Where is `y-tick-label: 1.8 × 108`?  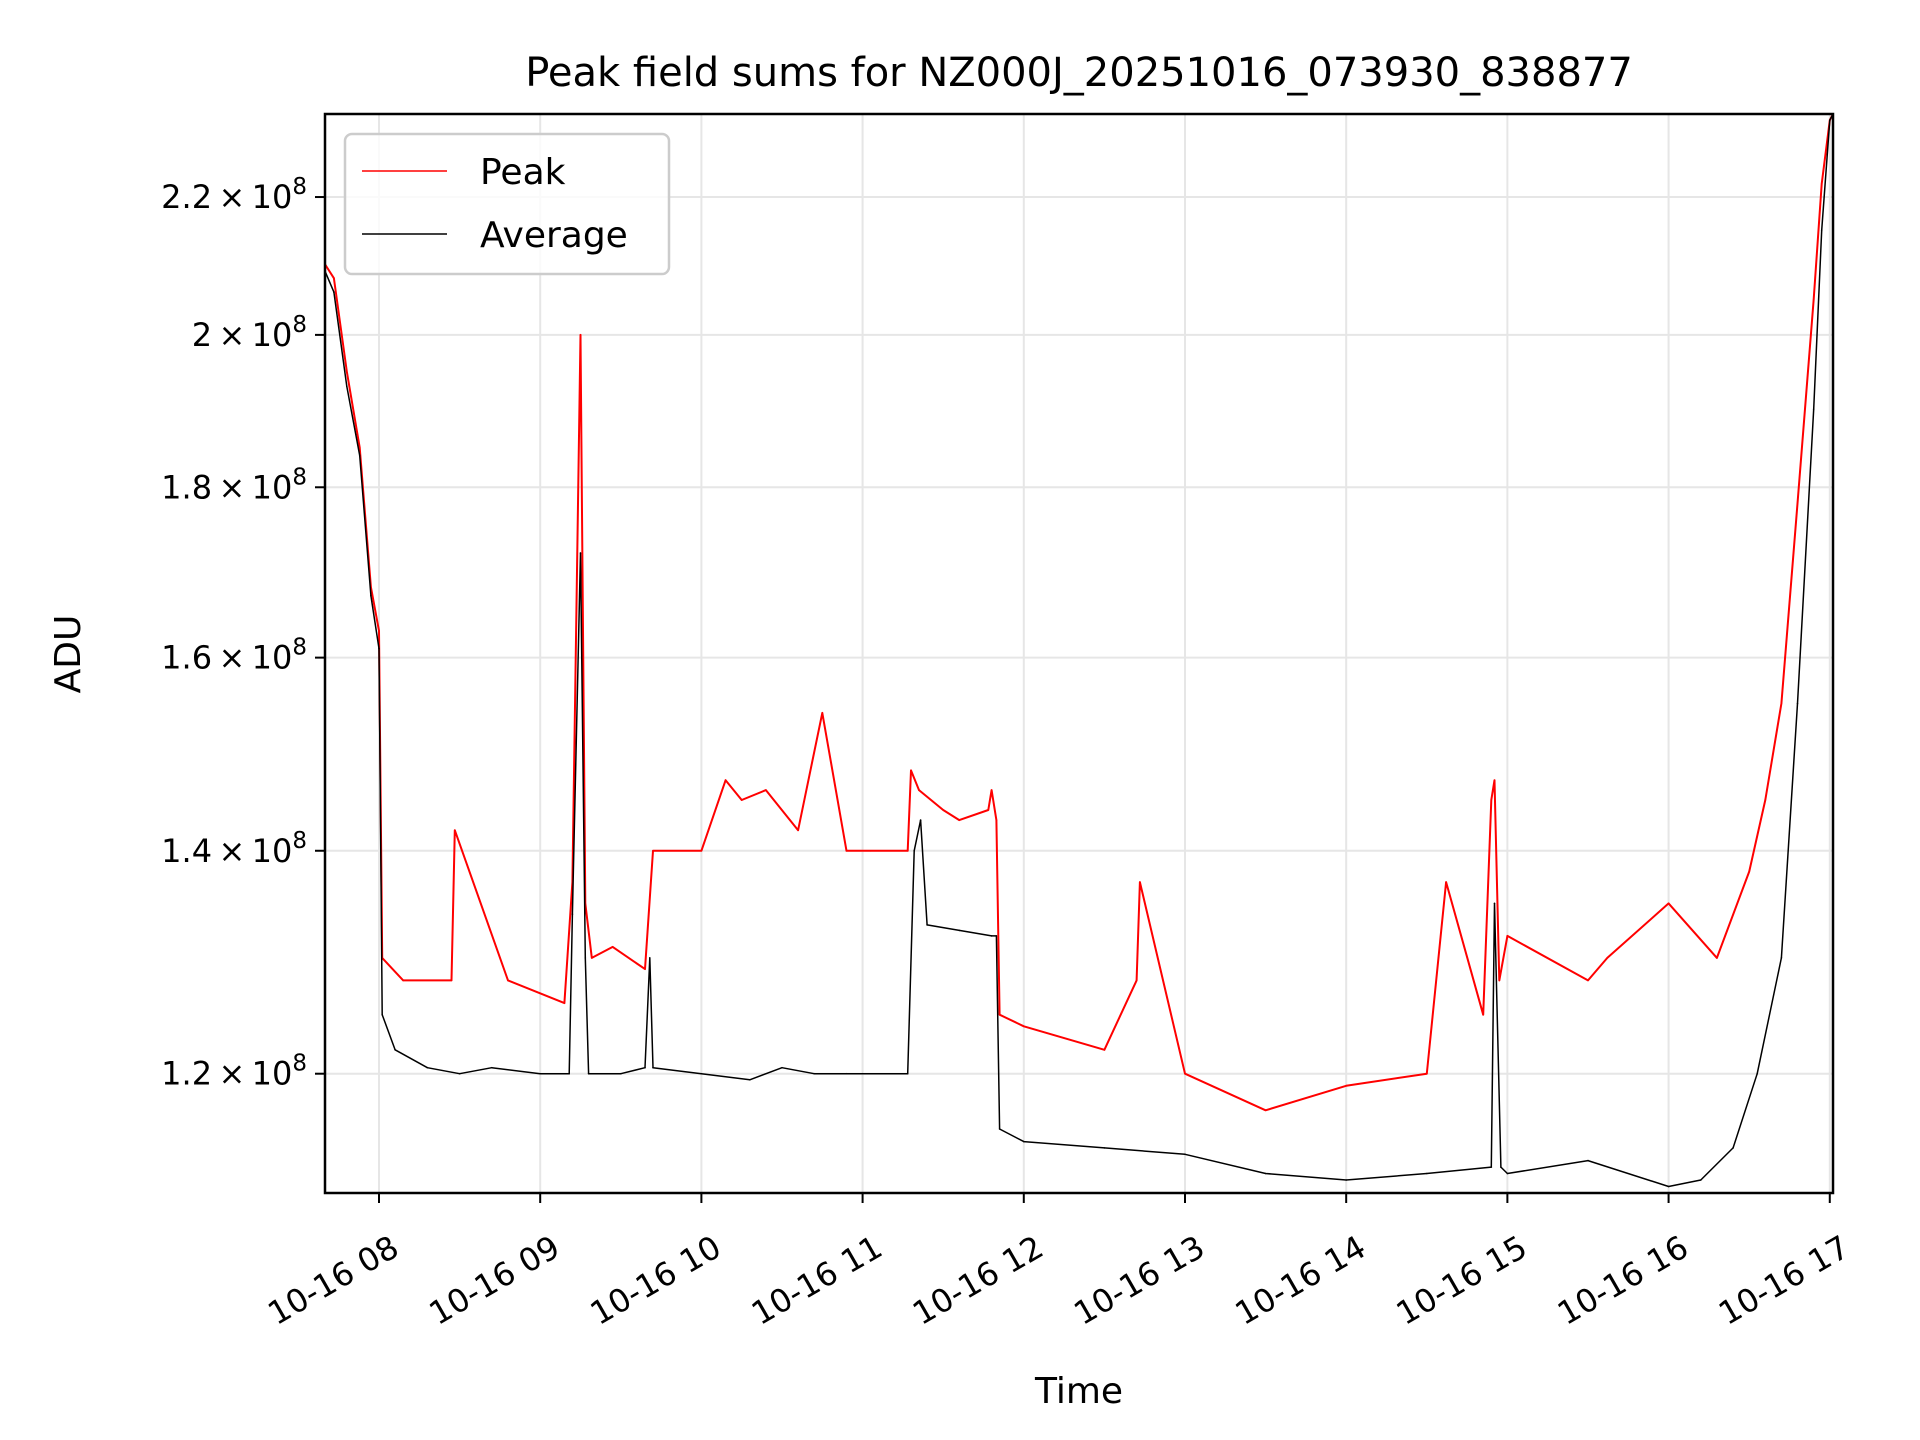 y-tick-label: 1.8 × 108 is located at coordinates (234, 485).